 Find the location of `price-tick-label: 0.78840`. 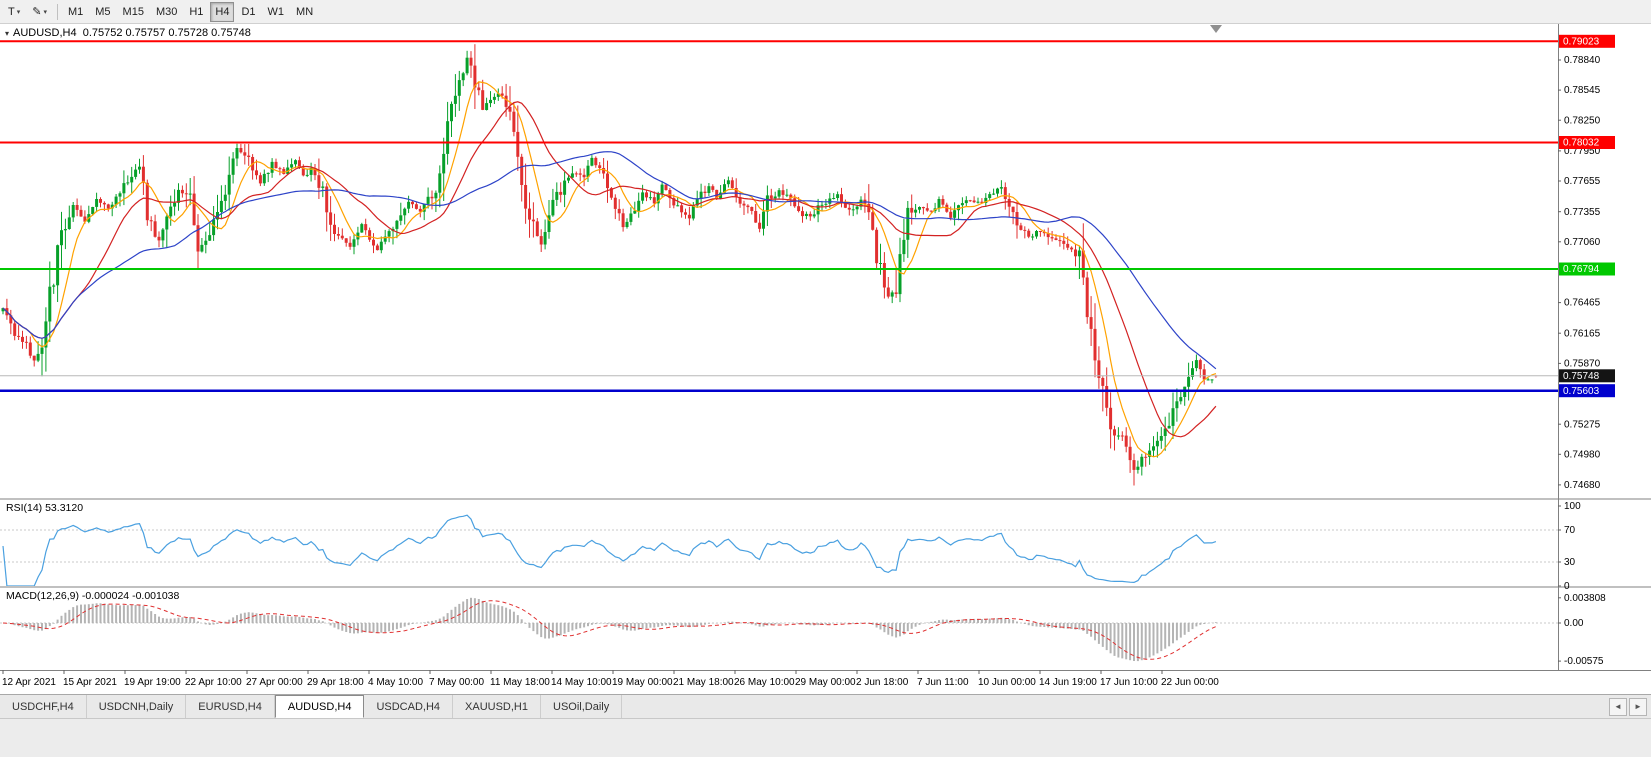

price-tick-label: 0.78840 is located at coordinates (1582, 60).